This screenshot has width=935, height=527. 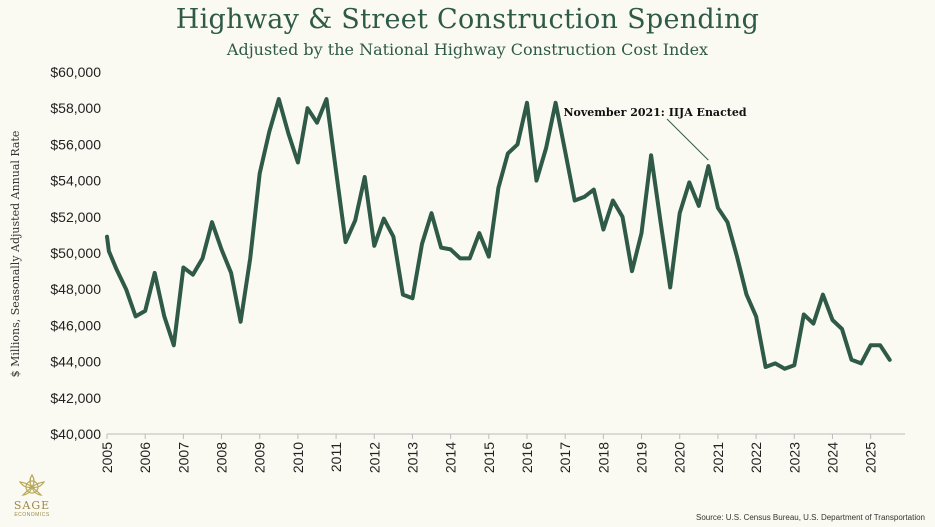 What do you see at coordinates (654, 112) in the screenshot?
I see `annotation-label: November 2021: IIJA Enacted` at bounding box center [654, 112].